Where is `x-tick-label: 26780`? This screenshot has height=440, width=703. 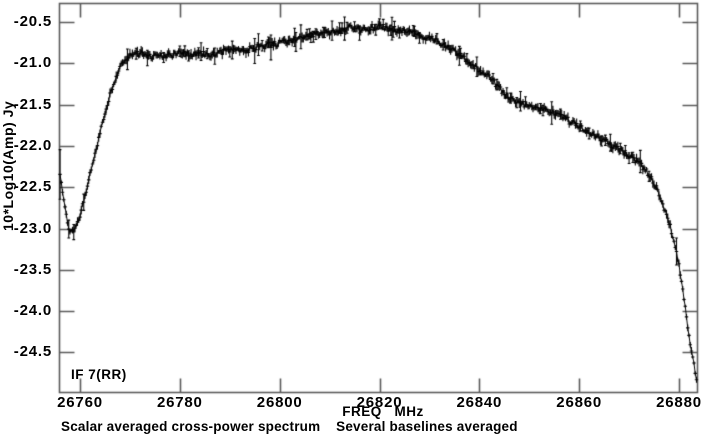
x-tick-label: 26780 is located at coordinates (179, 402).